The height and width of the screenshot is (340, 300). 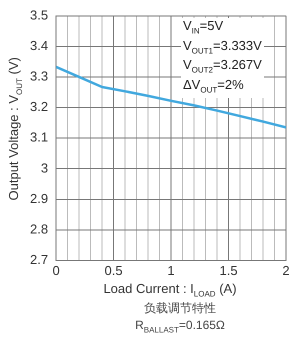 I want to click on x-tick-label: 1, so click(x=171, y=270).